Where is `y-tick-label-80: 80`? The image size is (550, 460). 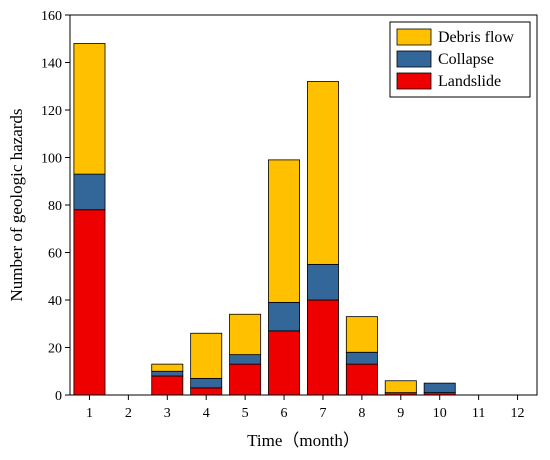
y-tick-label-80: 80 is located at coordinates (55, 206).